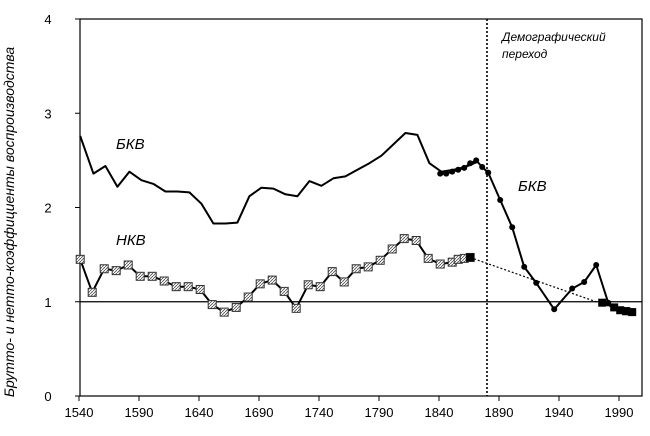 The height and width of the screenshot is (436, 650). I want to click on x-tick-label: 1590, so click(139, 412).